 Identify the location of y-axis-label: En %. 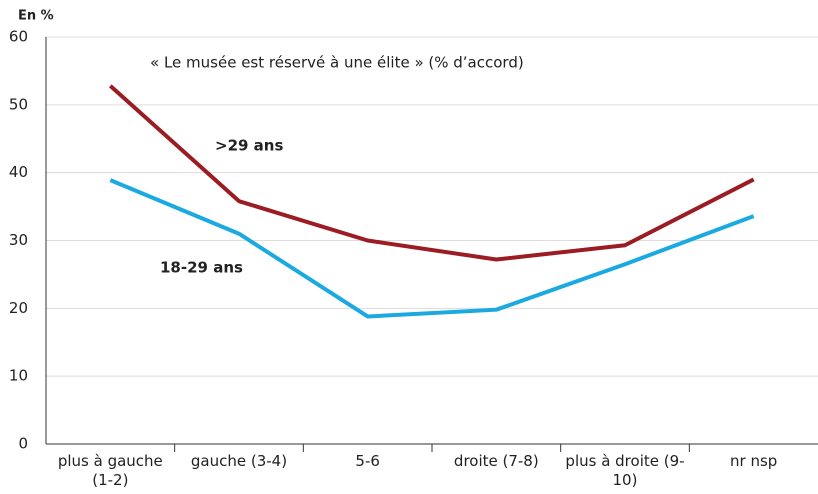
(36, 16).